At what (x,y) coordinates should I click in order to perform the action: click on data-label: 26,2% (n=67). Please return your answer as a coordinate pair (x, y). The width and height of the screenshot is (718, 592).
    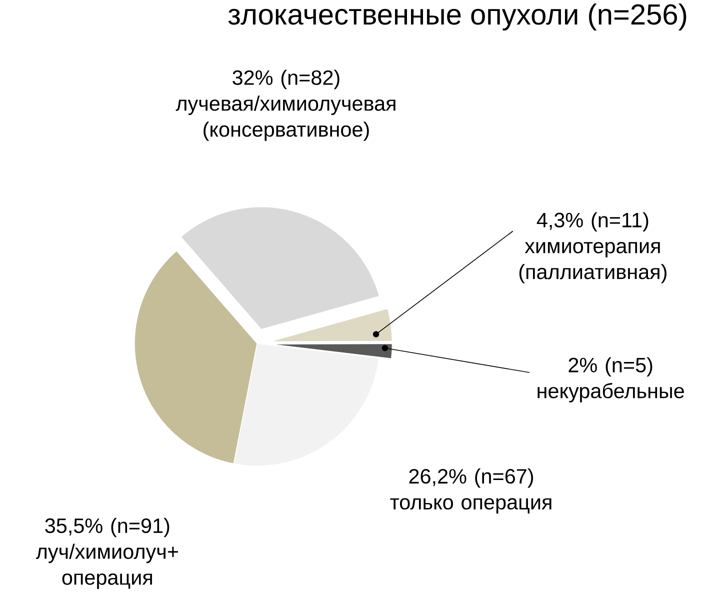
    Looking at the image, I should click on (471, 478).